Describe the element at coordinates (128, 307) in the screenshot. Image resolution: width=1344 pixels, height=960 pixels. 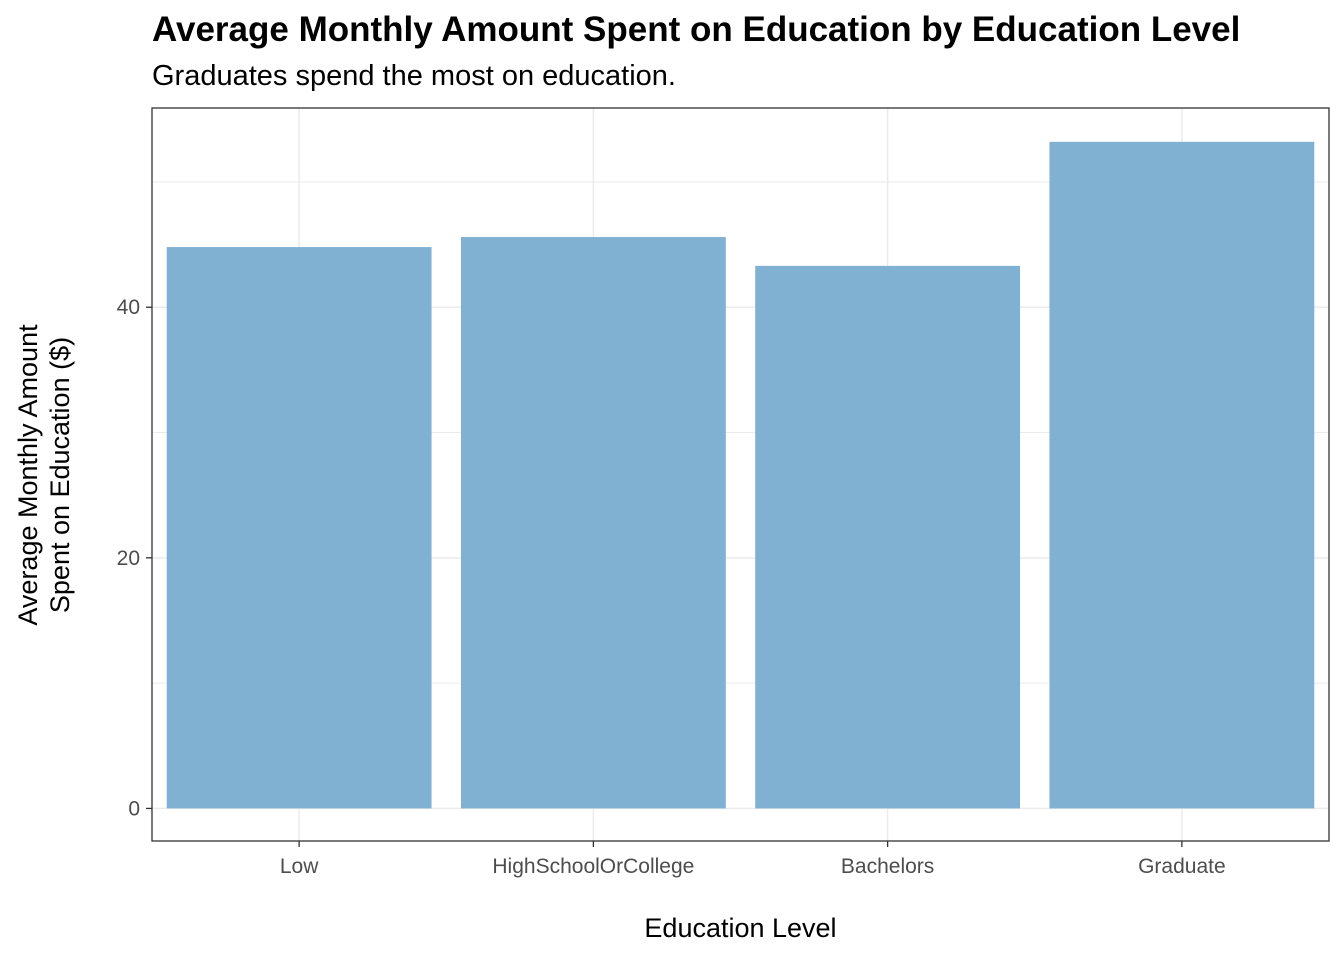
I see `y-tick-label: 40` at that location.